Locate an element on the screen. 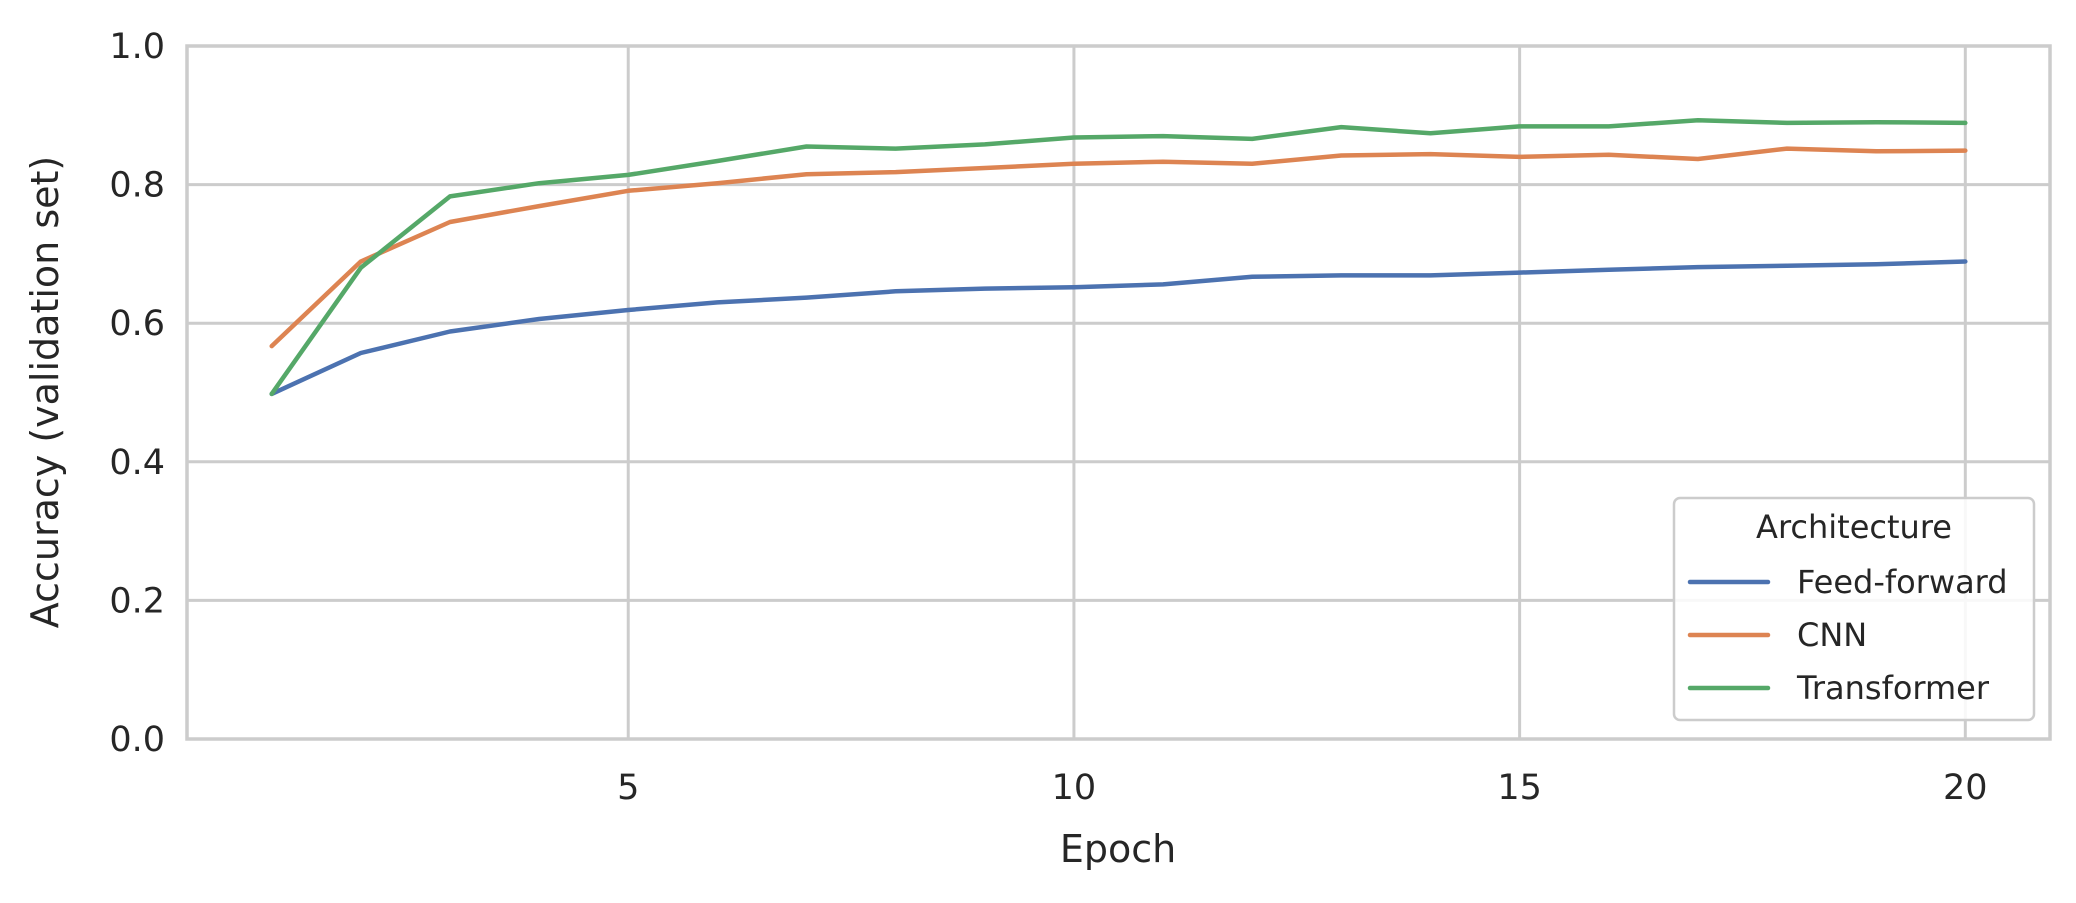 The height and width of the screenshot is (903, 2076). legend-box is located at coordinates (1854, 609).